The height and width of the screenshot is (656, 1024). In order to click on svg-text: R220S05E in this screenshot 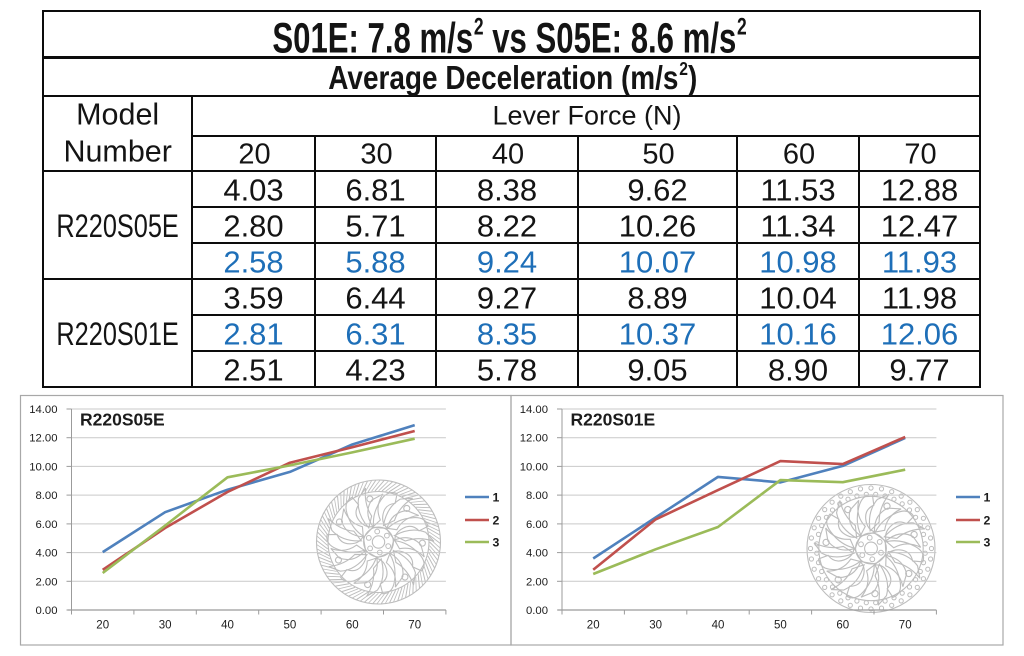, I will do `click(122, 420)`.